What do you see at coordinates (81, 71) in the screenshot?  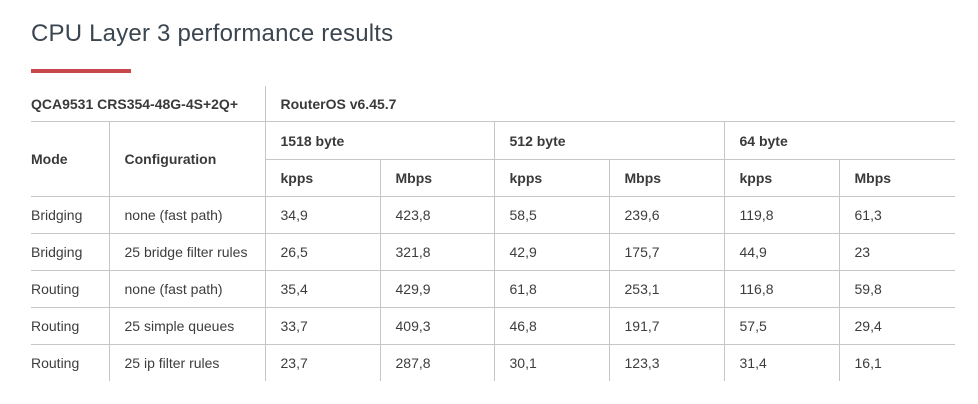 I see `title-underline` at bounding box center [81, 71].